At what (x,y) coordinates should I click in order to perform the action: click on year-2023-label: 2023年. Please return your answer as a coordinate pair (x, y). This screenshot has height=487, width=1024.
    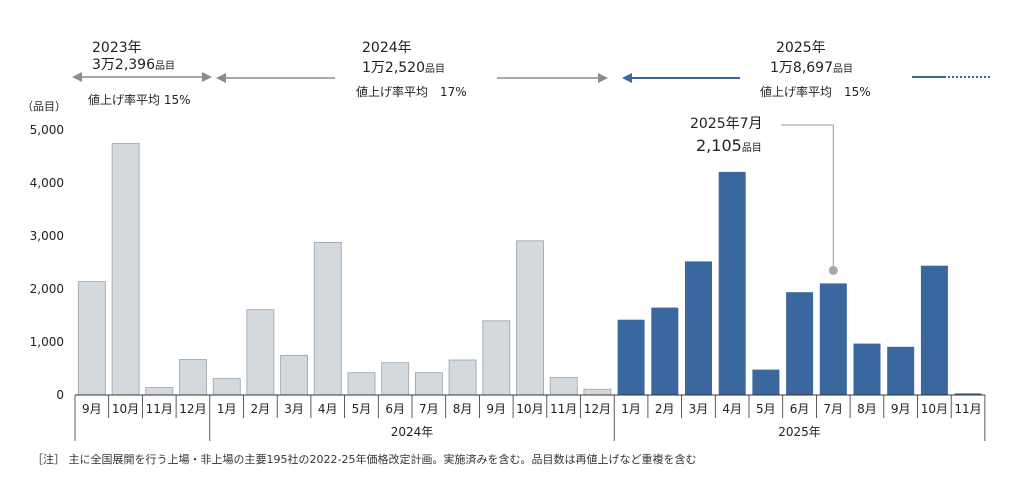
    Looking at the image, I should click on (117, 48).